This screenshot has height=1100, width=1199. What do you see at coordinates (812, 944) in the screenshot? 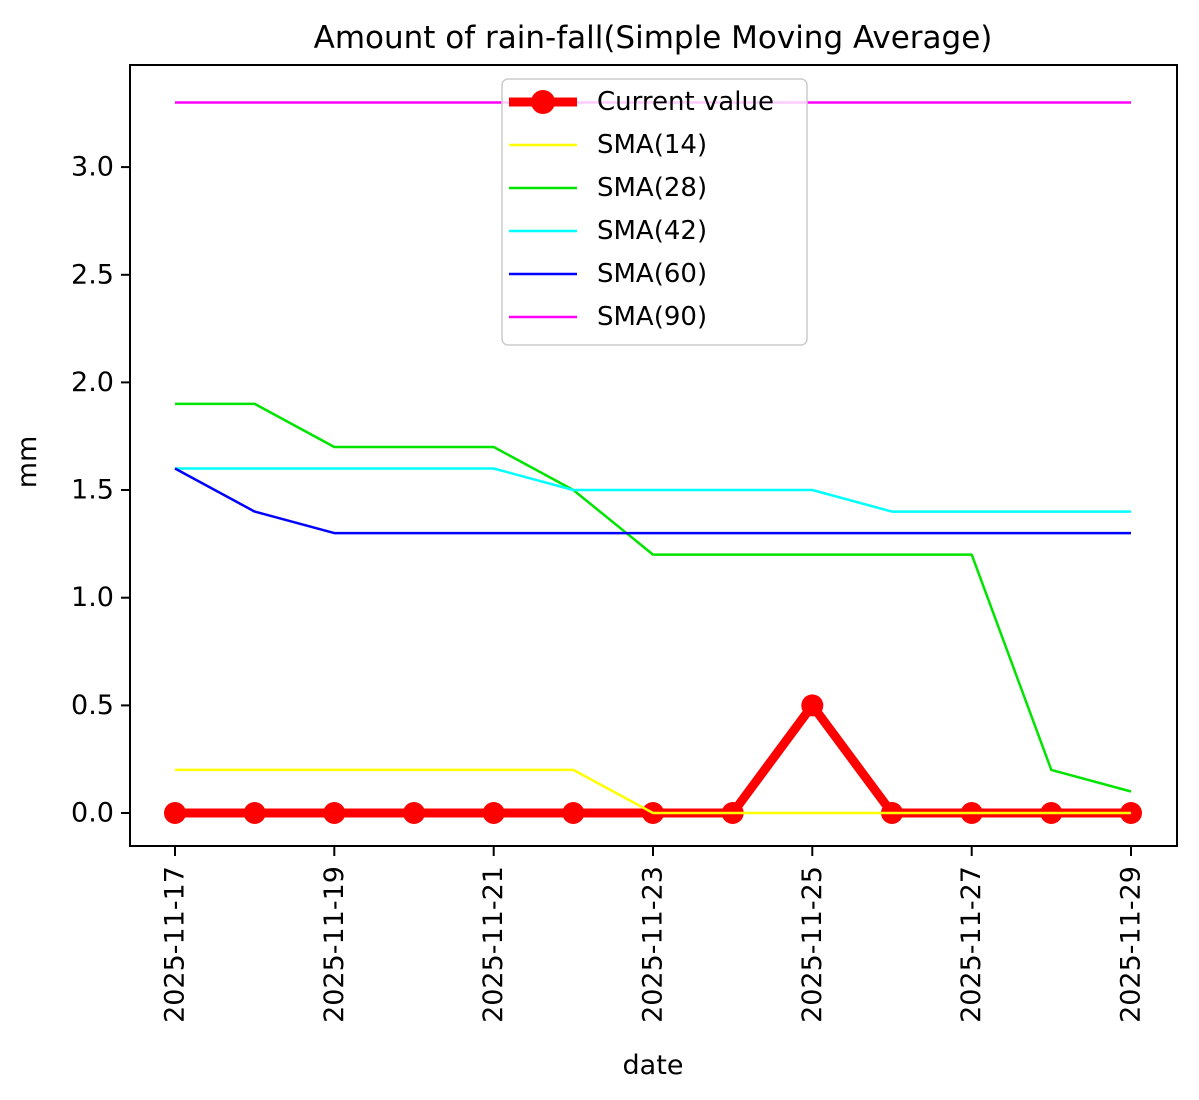
I see `x-tick-label: 2025-11-25` at bounding box center [812, 944].